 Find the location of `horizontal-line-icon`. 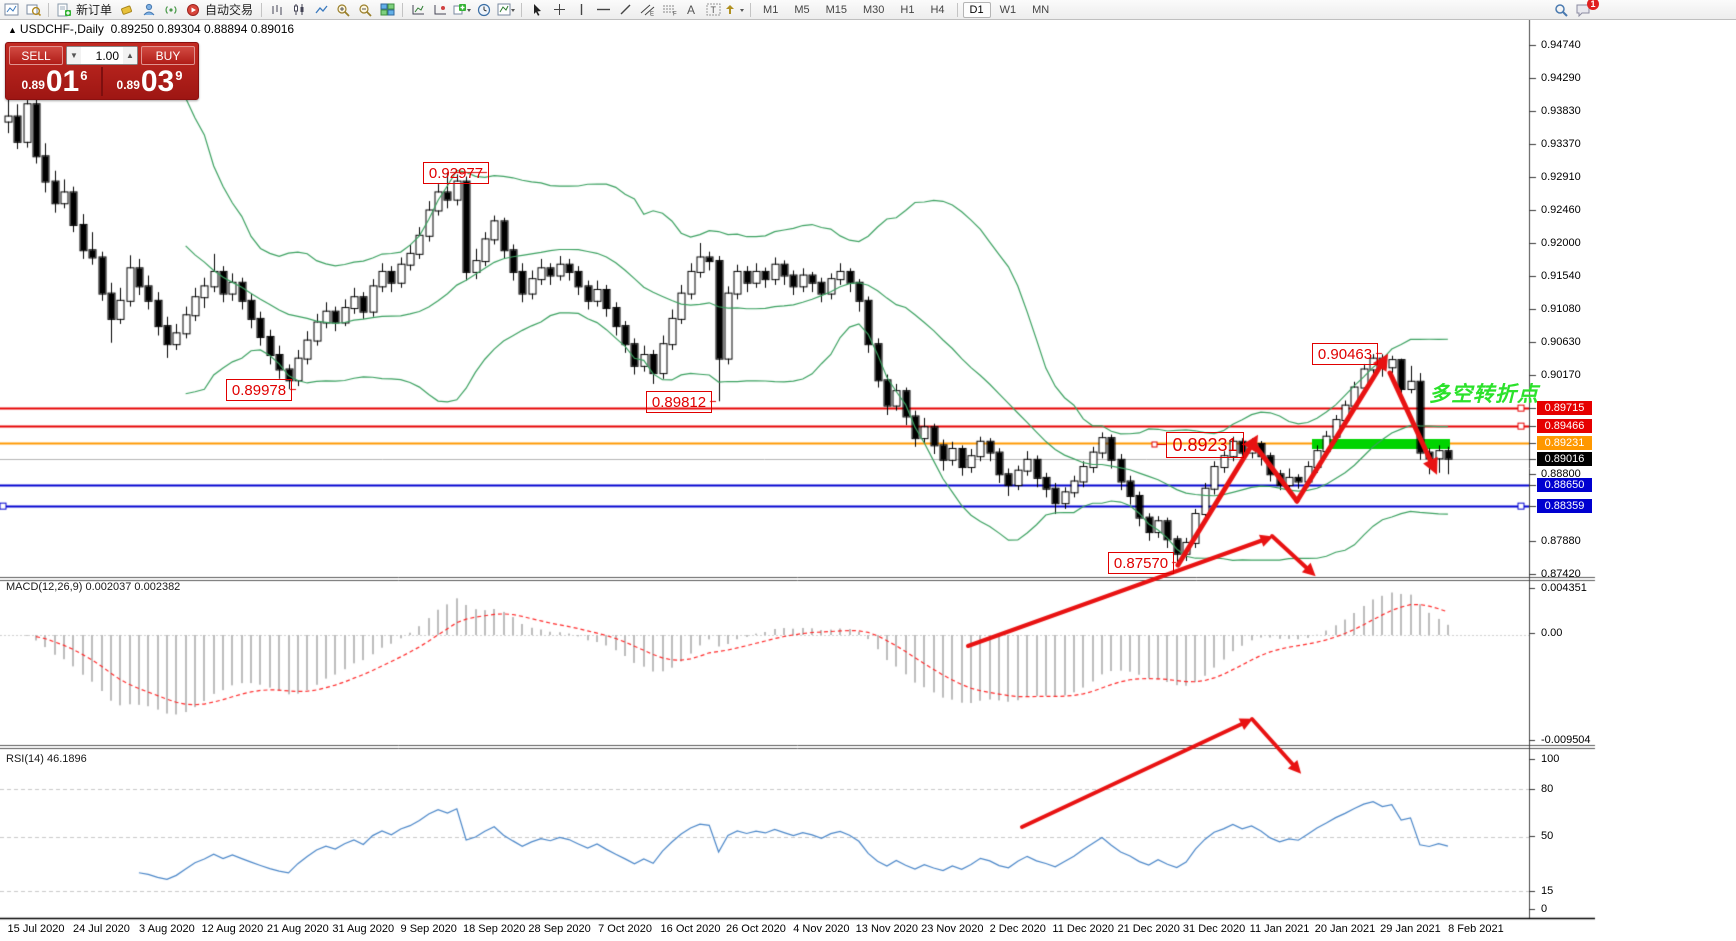

horizontal-line-icon is located at coordinates (603, 9).